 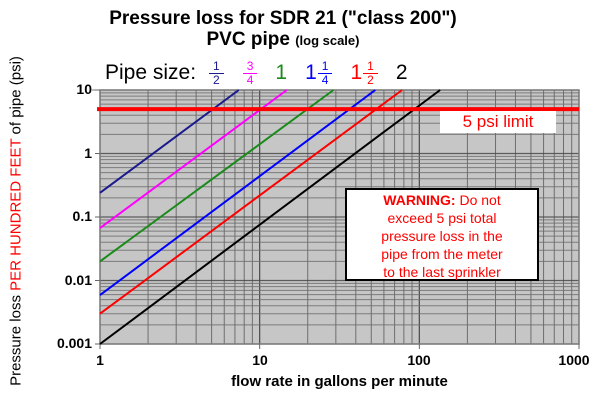 I want to click on x-axis-title: flow rate in gallons per minute, so click(x=339, y=381).